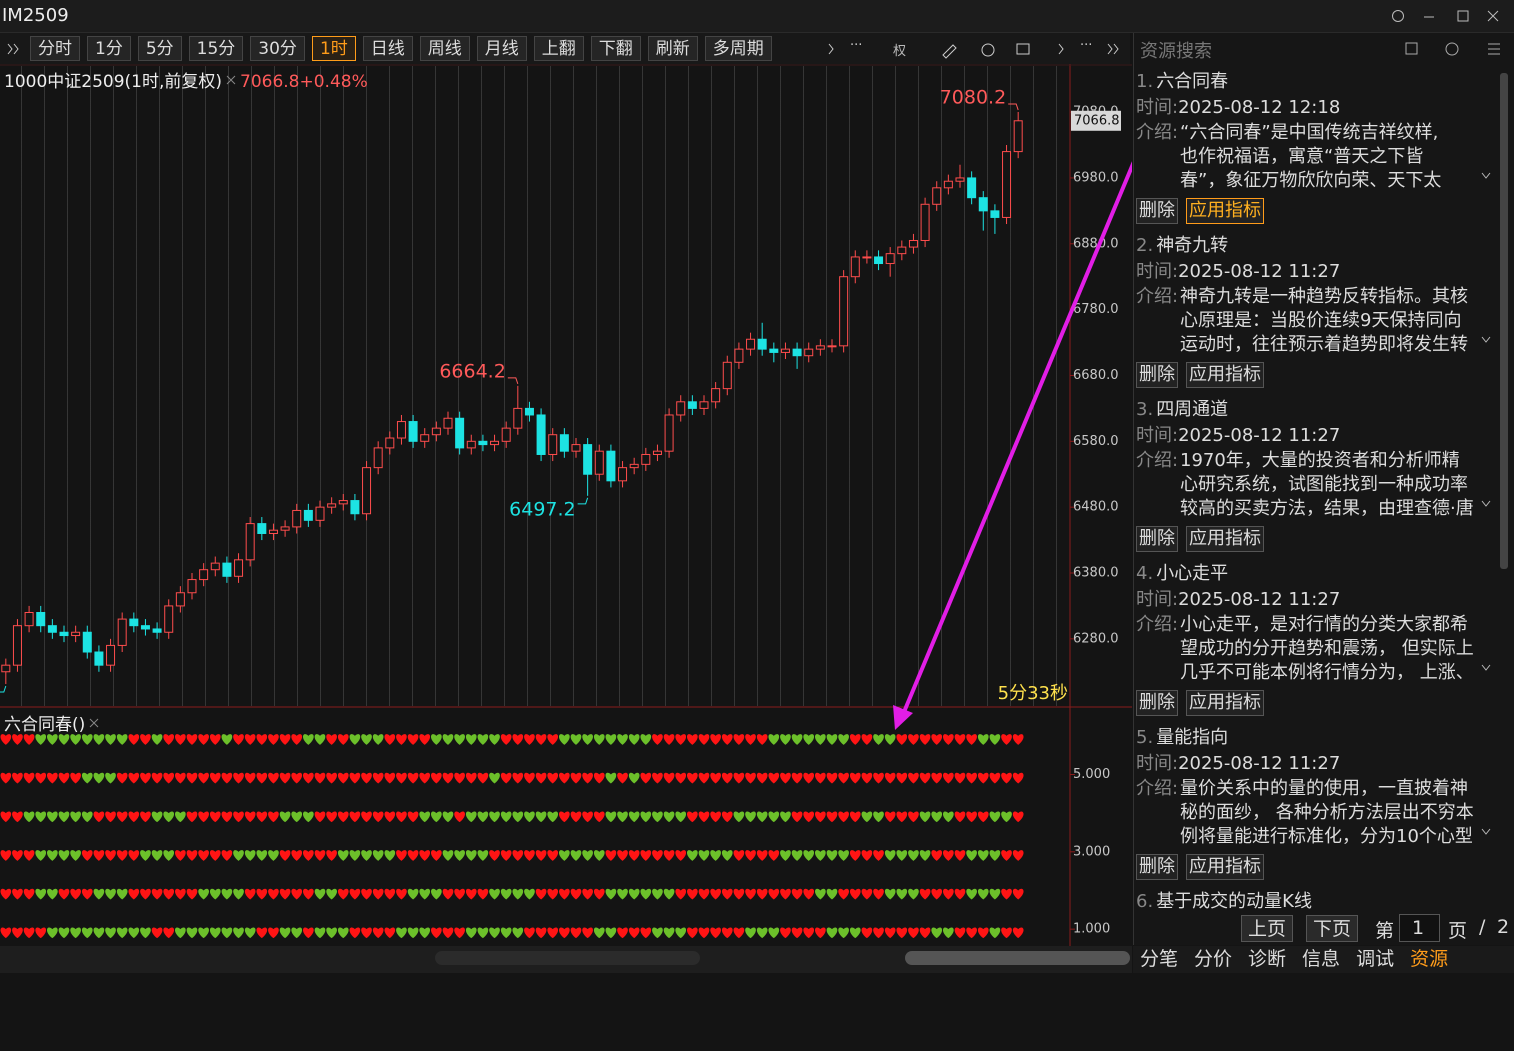  I want to click on maximize-icon, so click(1463, 16).